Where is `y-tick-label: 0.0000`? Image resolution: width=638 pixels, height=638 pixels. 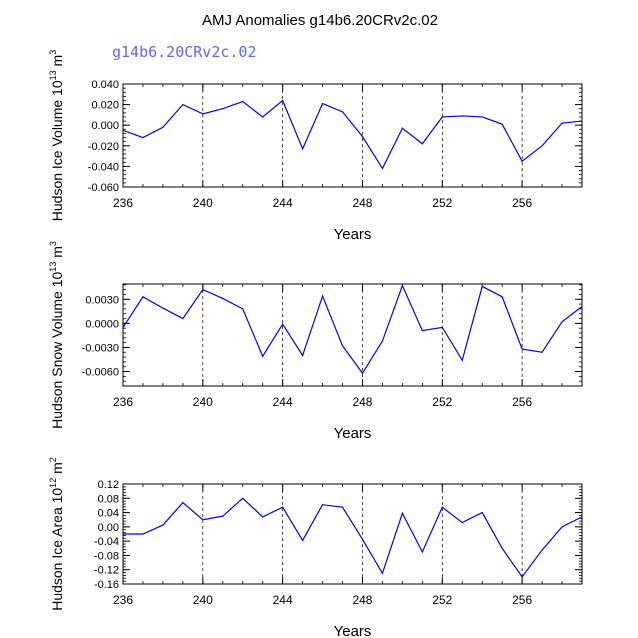
y-tick-label: 0.0000 is located at coordinates (102, 324).